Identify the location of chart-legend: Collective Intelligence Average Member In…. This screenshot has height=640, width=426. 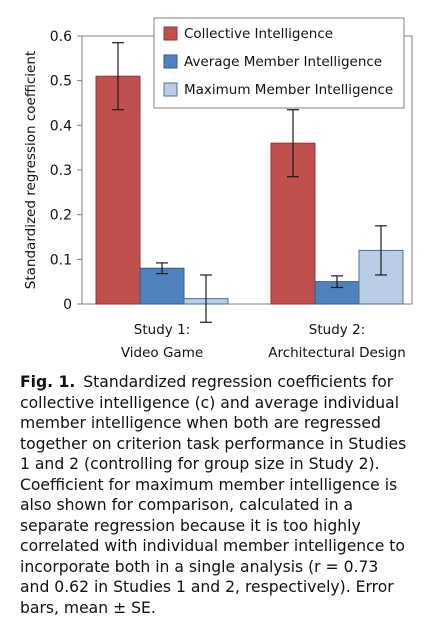
(279, 63).